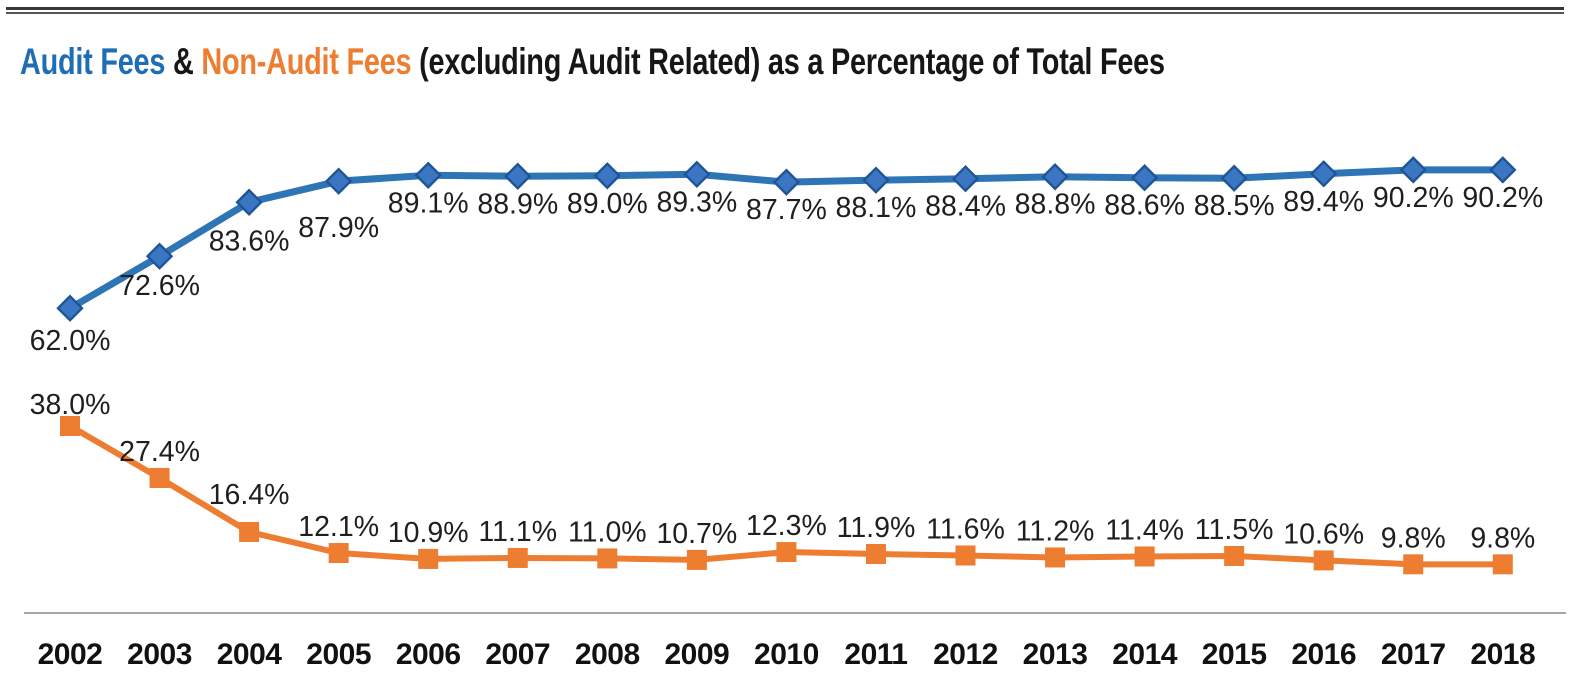 The height and width of the screenshot is (684, 1572). What do you see at coordinates (607, 532) in the screenshot?
I see `non-audit-fees-data-label: 11.0%` at bounding box center [607, 532].